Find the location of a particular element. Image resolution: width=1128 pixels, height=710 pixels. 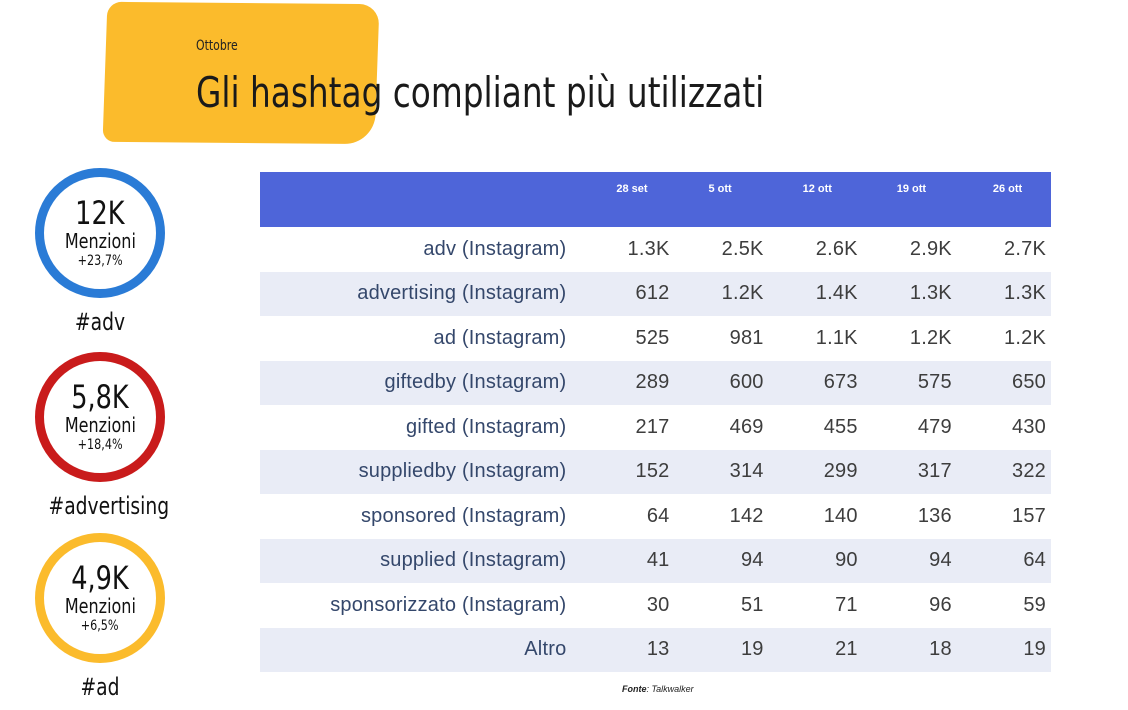

table-cell: 217 is located at coordinates (652, 426).